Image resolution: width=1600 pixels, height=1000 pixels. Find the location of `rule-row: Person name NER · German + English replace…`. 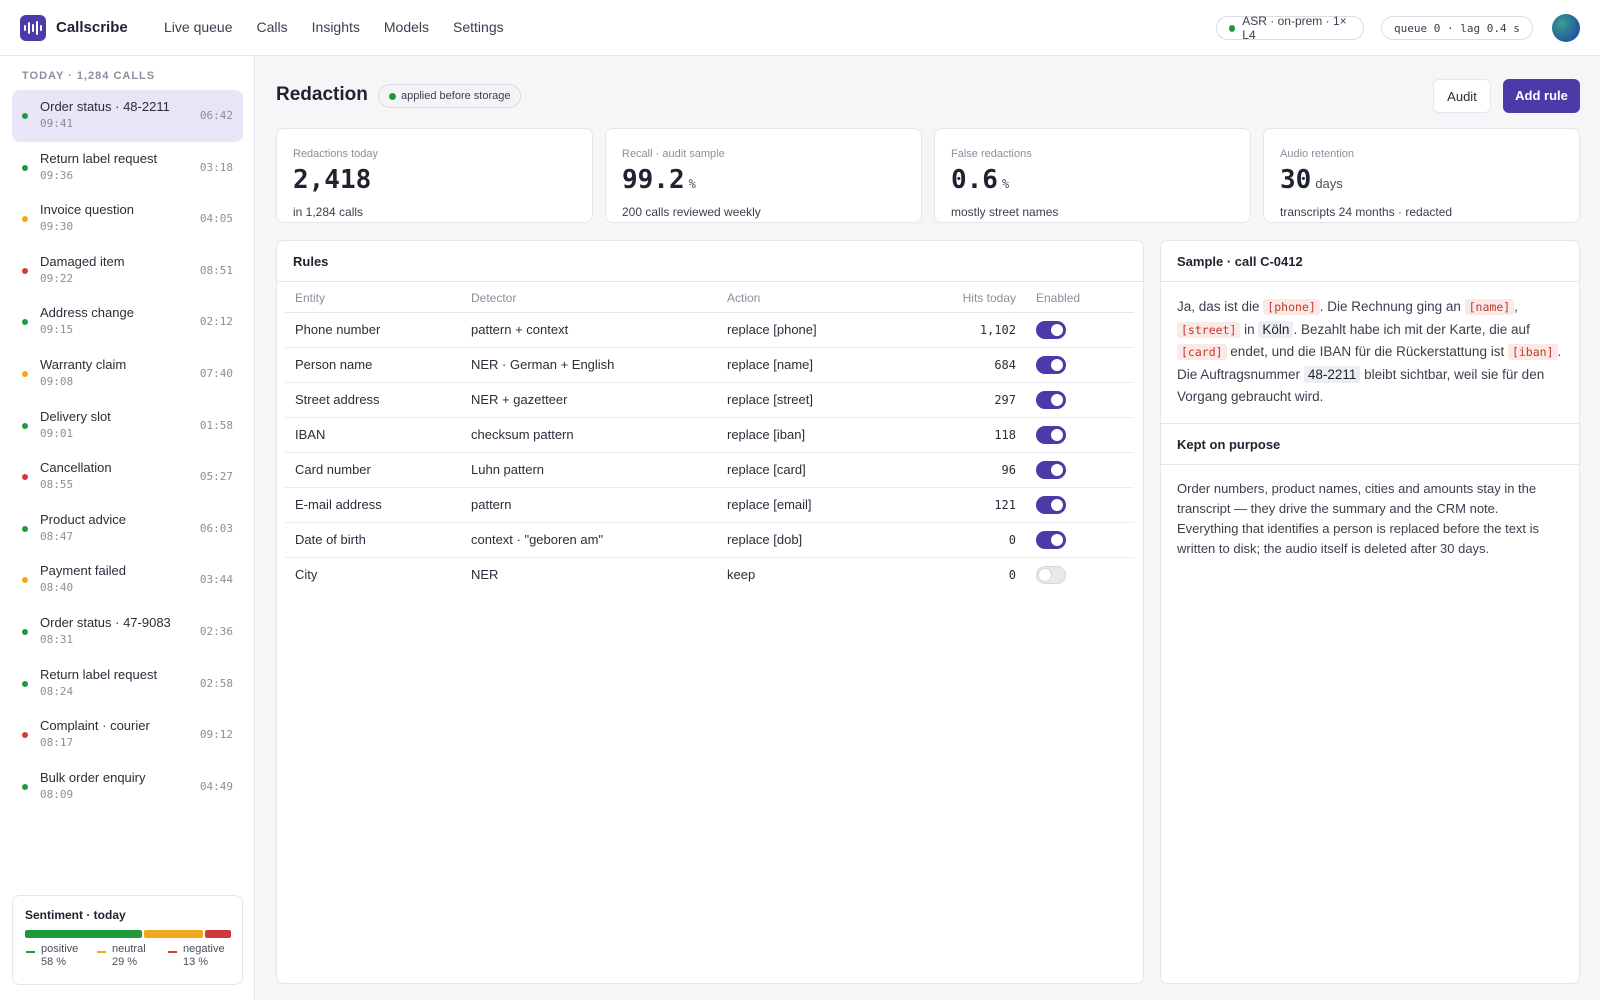

rule-row: Person name NER · German + English replace… is located at coordinates (709, 365).